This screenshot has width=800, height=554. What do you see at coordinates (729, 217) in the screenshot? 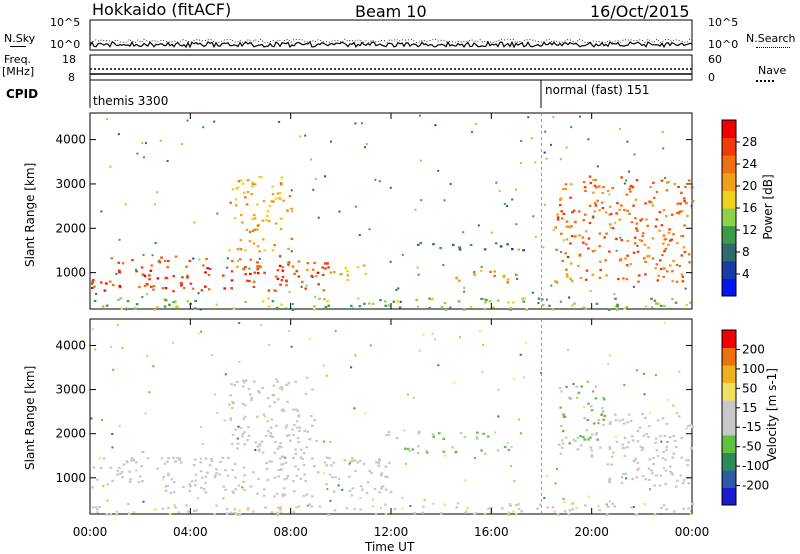
I see `power-colorbar-swatch` at bounding box center [729, 217].